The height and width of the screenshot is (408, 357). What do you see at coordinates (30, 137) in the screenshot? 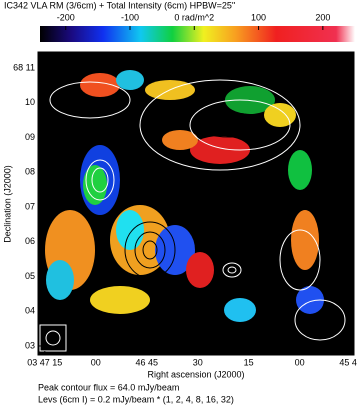
I see `y-tick-label: 09` at bounding box center [30, 137].